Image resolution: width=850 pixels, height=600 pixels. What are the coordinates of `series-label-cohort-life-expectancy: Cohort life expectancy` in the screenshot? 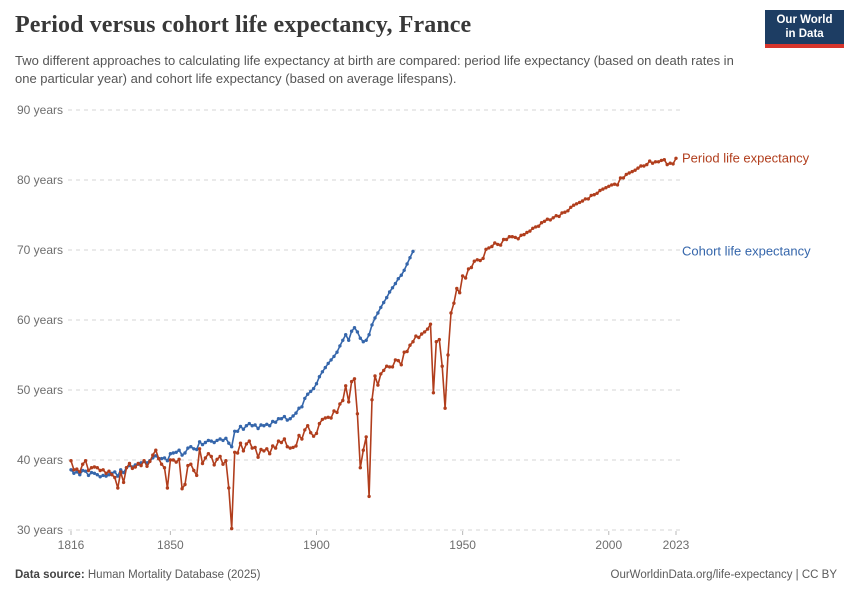 It's located at (746, 250).